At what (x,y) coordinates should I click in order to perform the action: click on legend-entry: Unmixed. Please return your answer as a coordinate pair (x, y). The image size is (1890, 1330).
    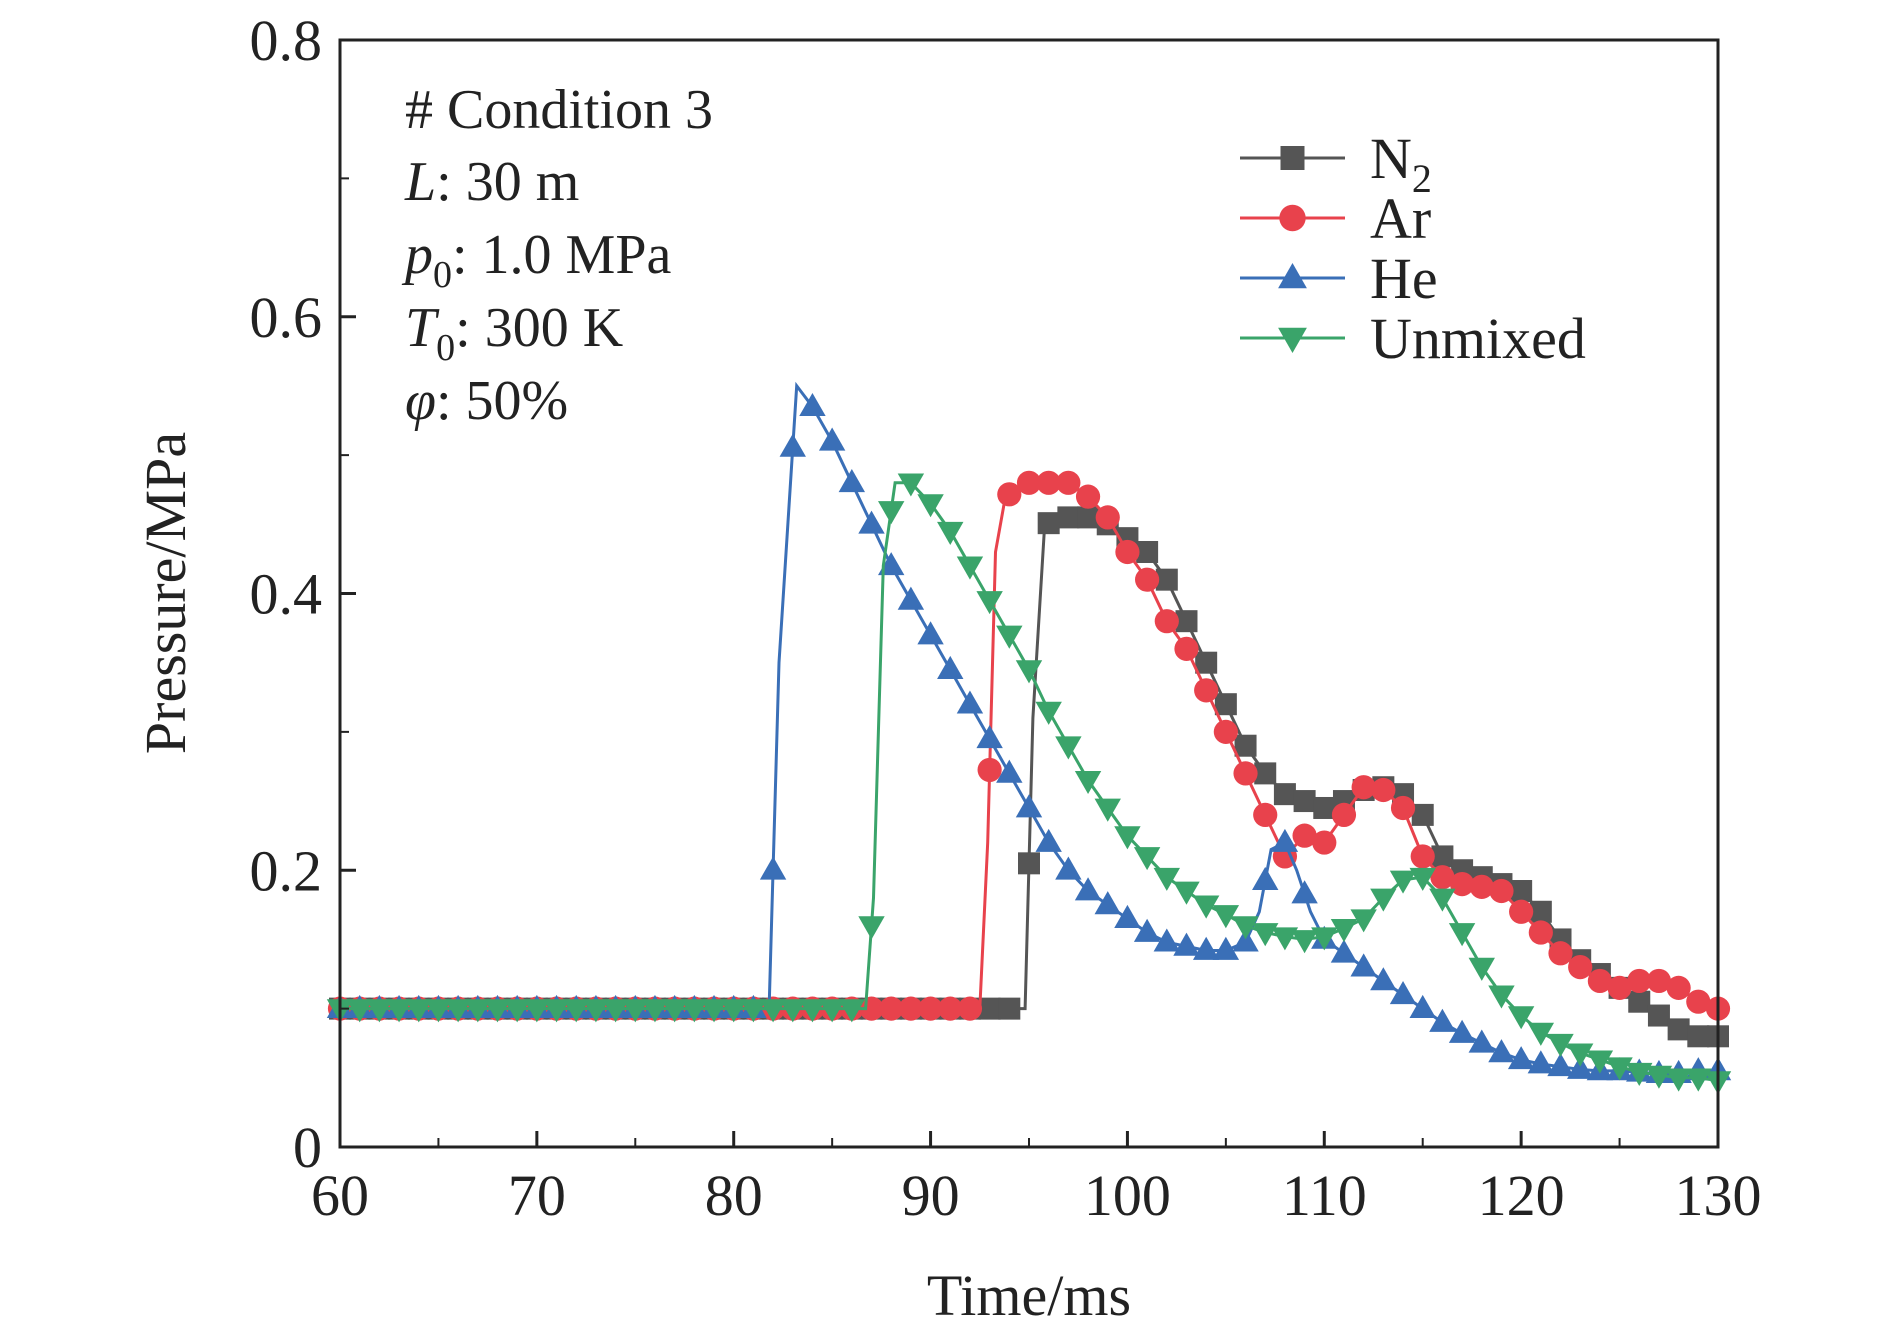
    Looking at the image, I should click on (1413, 338).